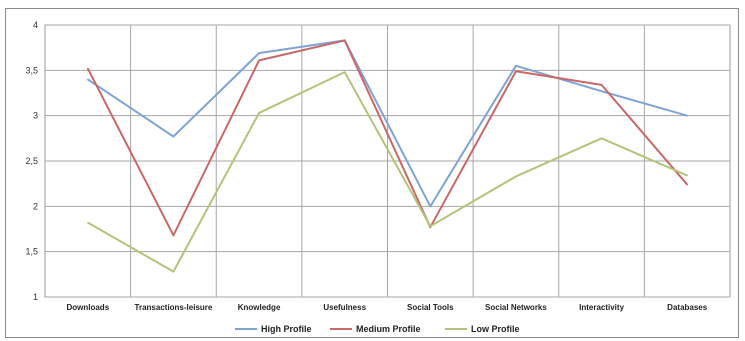 The image size is (745, 341). I want to click on x-tick-label: Databases, so click(687, 307).